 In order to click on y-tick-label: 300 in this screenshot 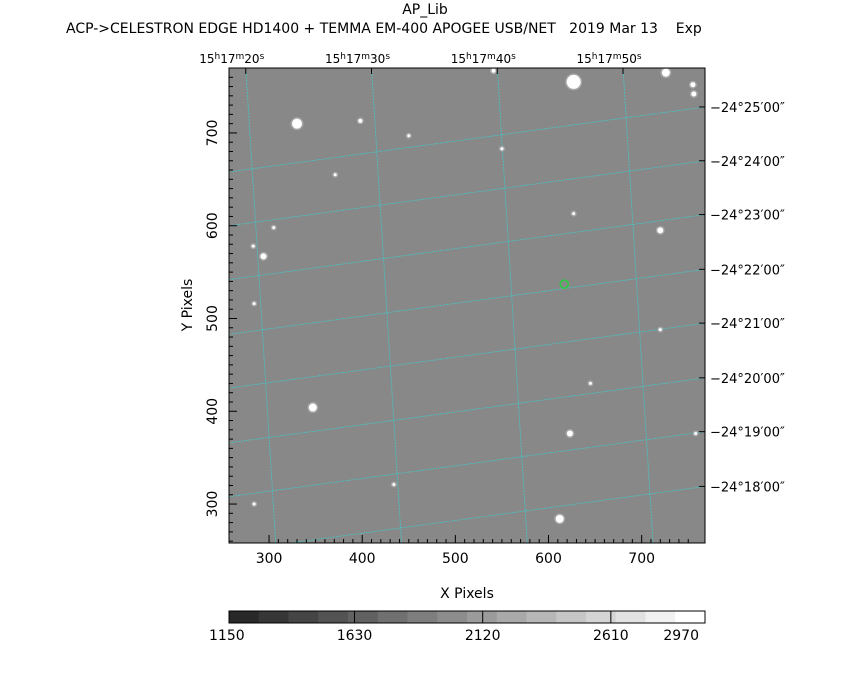, I will do `click(213, 504)`.